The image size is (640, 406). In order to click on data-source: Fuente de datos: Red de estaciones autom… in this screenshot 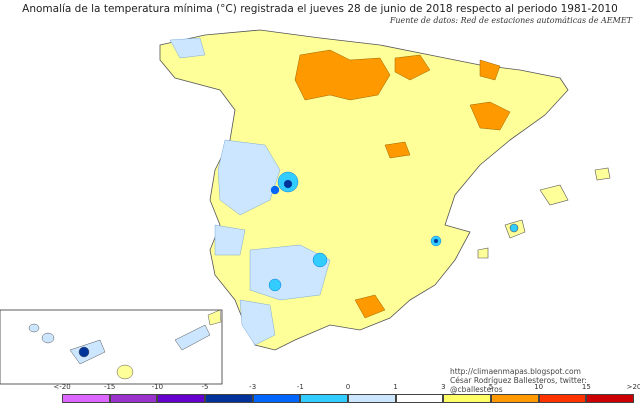, I will do `click(510, 20)`.